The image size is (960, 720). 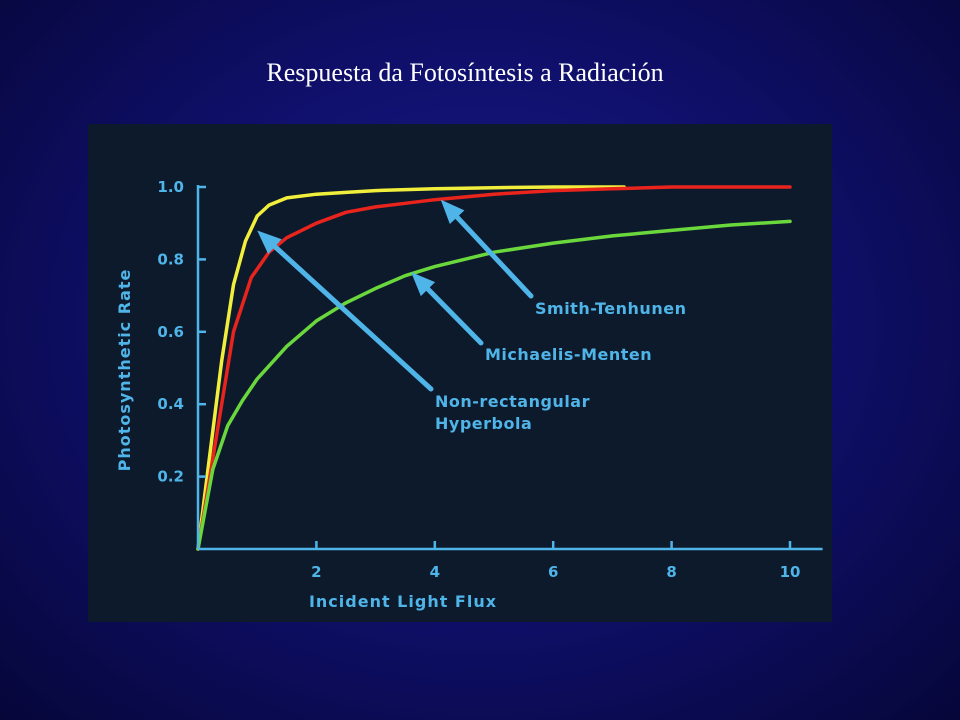 What do you see at coordinates (610, 308) in the screenshot?
I see `annotation-label: Smith-Tenhunen` at bounding box center [610, 308].